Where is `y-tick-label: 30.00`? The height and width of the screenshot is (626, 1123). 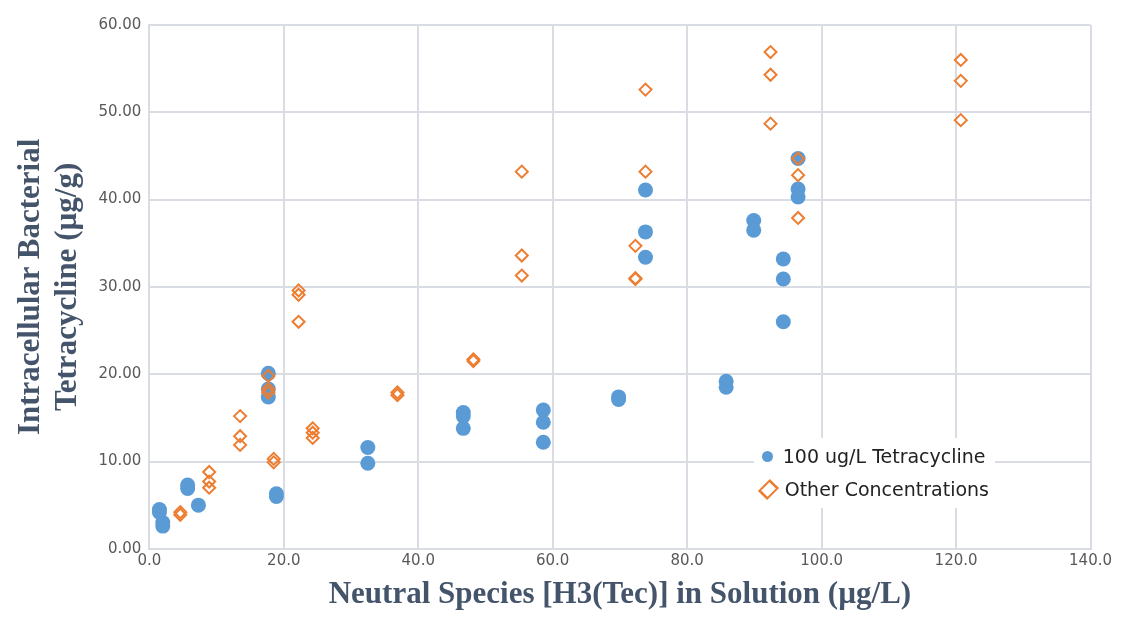
y-tick-label: 30.00 is located at coordinates (120, 285).